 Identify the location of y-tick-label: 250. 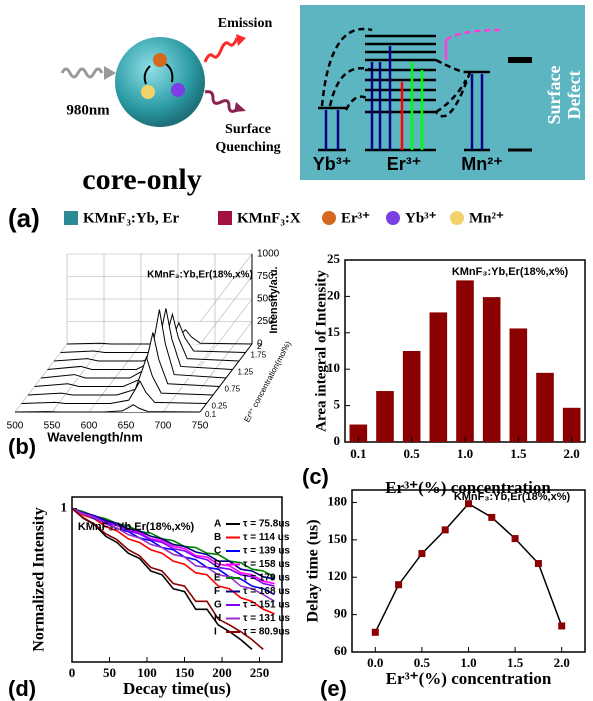
(265, 321).